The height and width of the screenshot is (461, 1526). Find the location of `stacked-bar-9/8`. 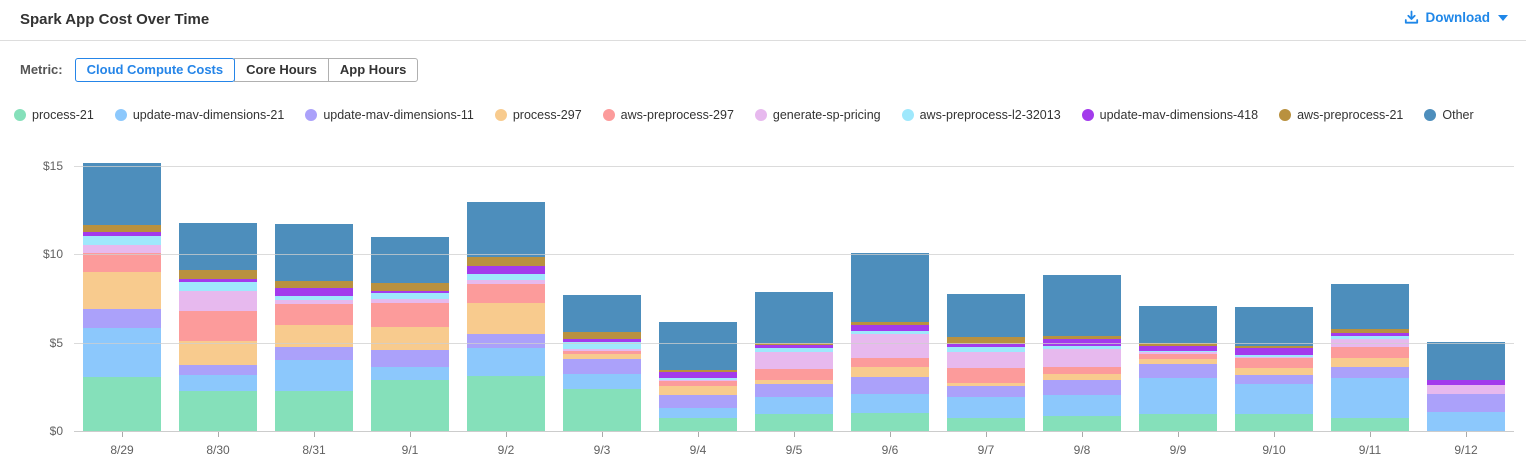

stacked-bar-9/8 is located at coordinates (1082, 352).